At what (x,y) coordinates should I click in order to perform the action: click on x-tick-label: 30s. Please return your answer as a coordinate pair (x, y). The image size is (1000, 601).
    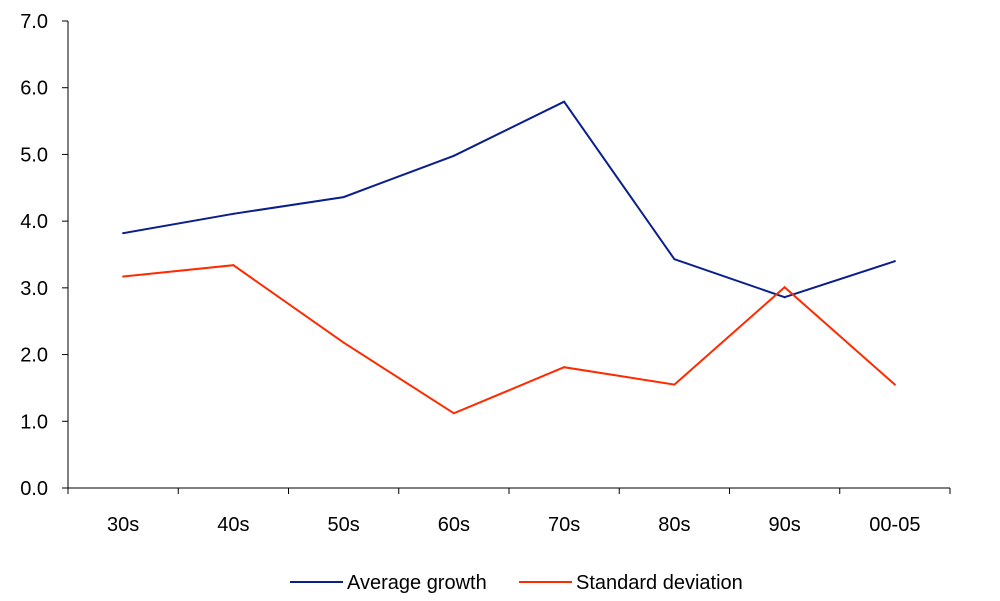
    Looking at the image, I should click on (123, 525).